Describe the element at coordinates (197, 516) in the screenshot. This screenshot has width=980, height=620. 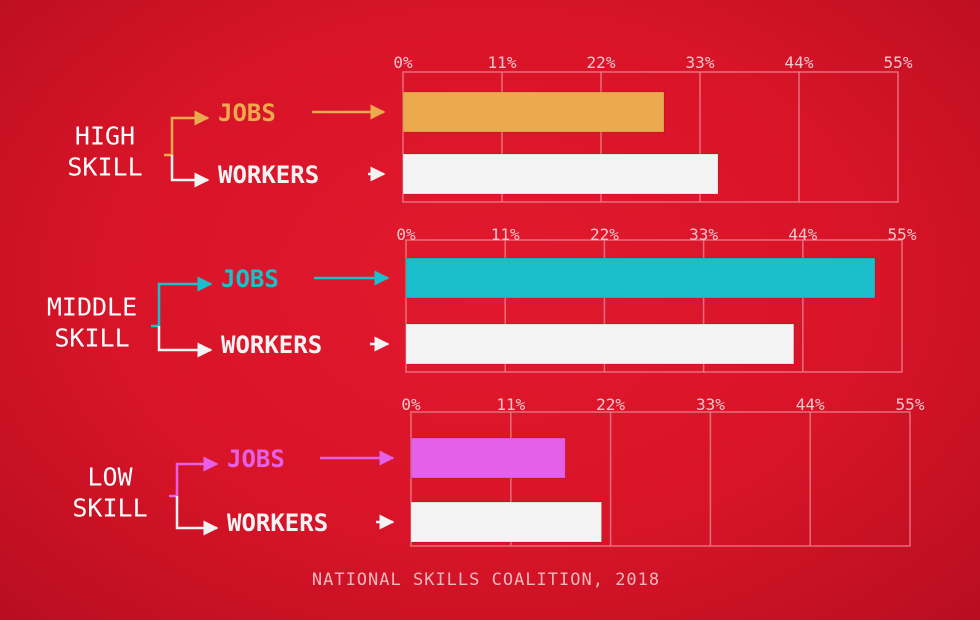
I see `low-skill-workers-bracket` at that location.